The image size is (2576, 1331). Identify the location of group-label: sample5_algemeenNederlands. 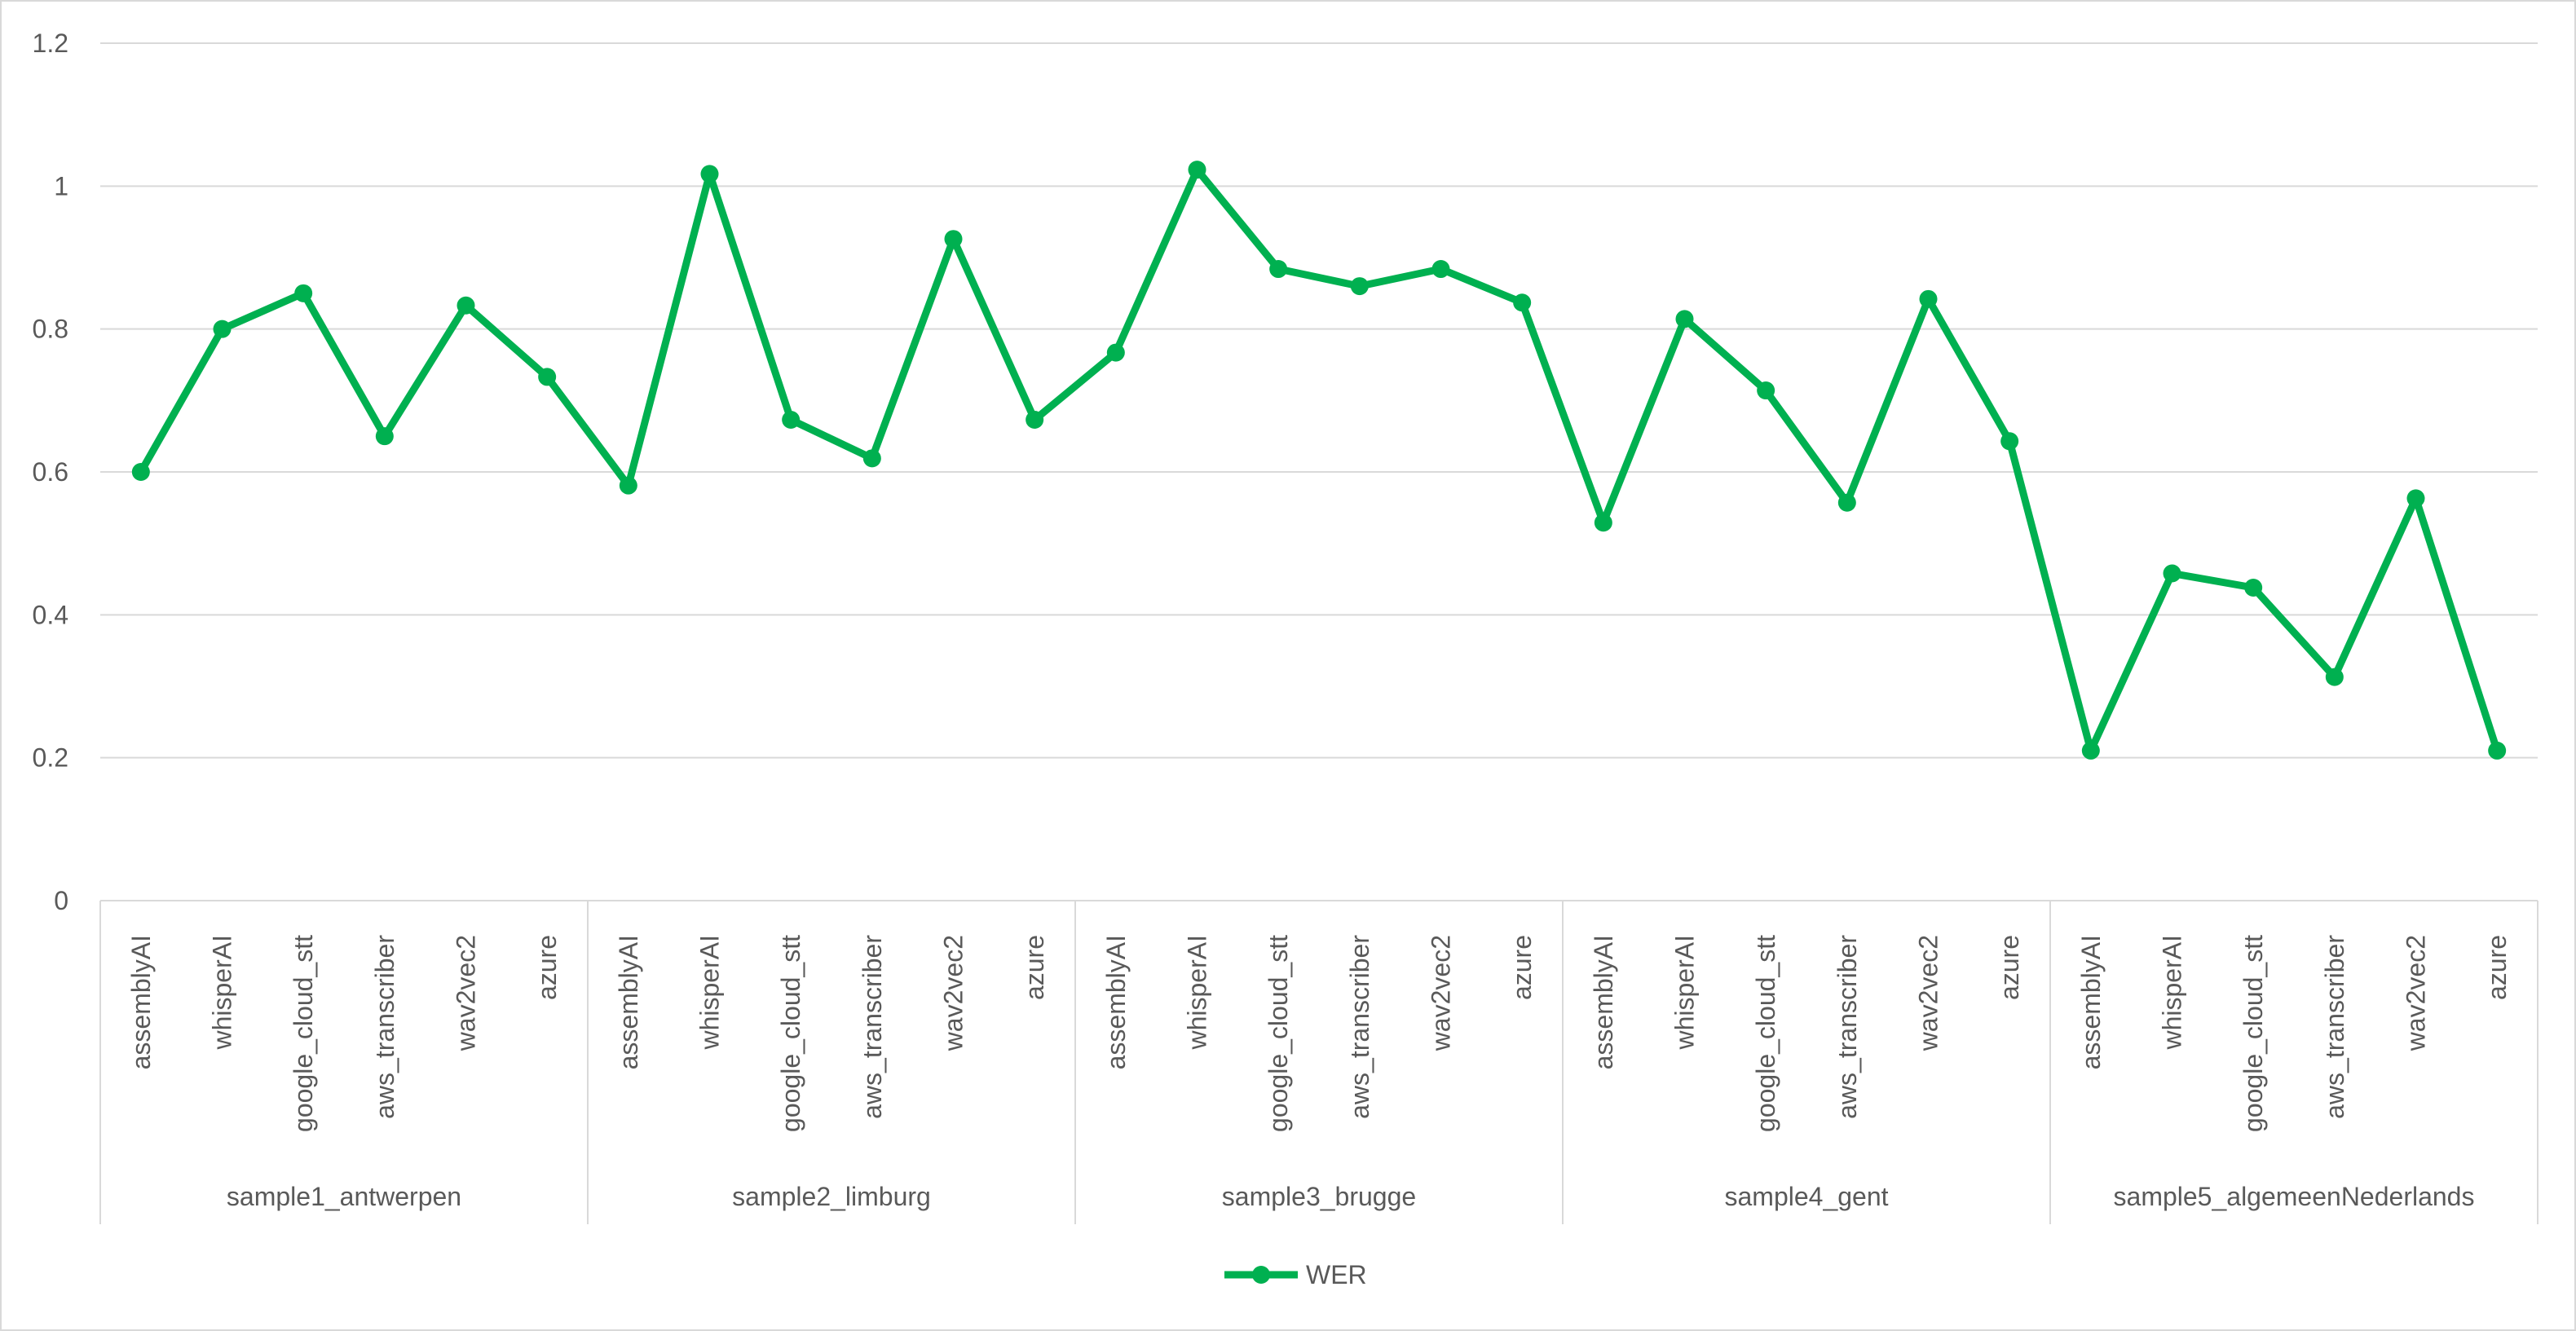
(2294, 1196).